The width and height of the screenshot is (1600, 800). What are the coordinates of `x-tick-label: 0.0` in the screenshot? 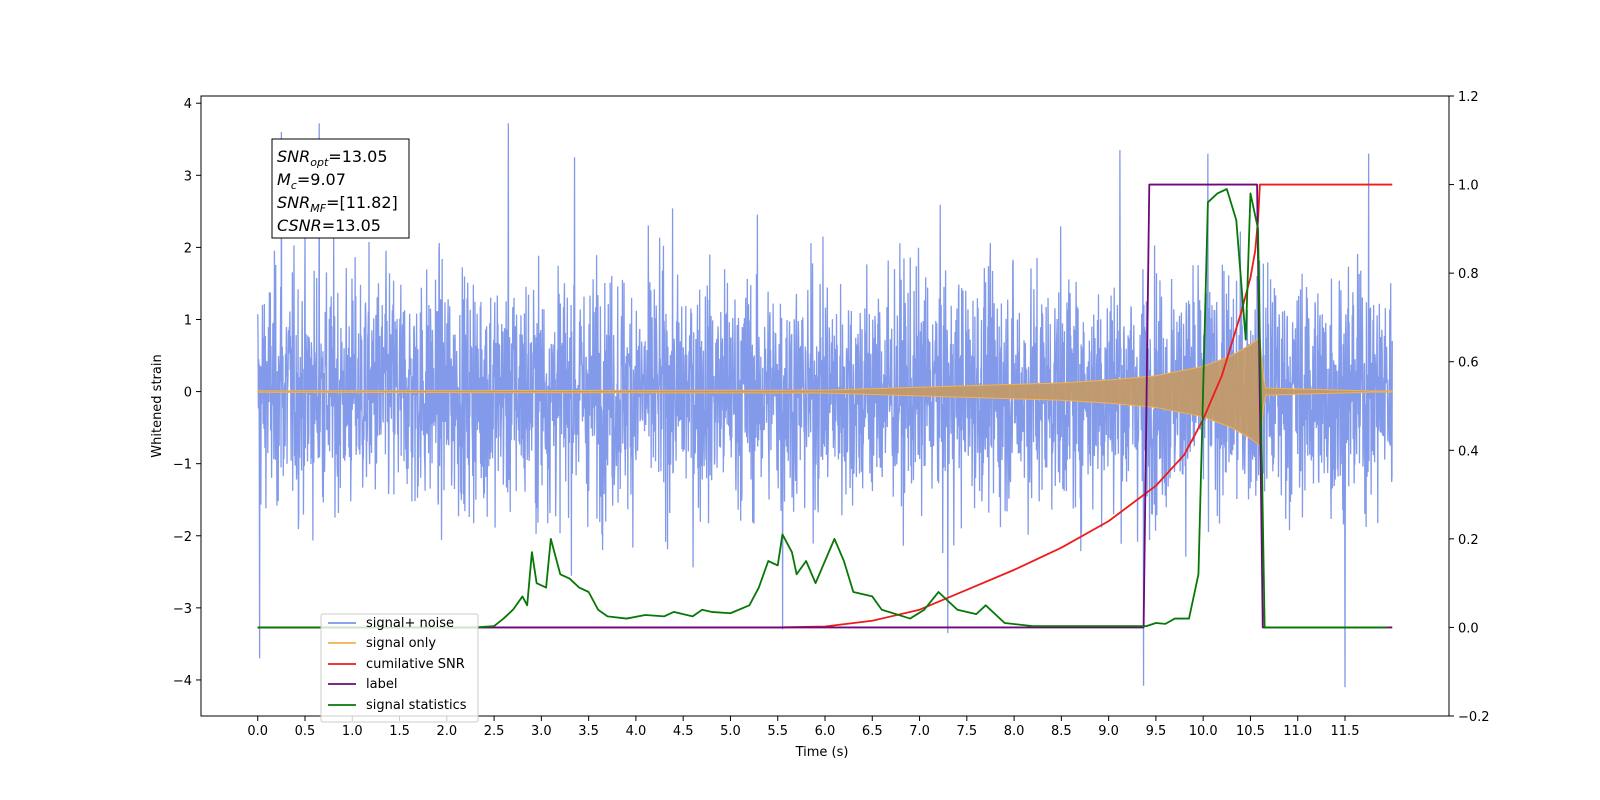 It's located at (257, 731).